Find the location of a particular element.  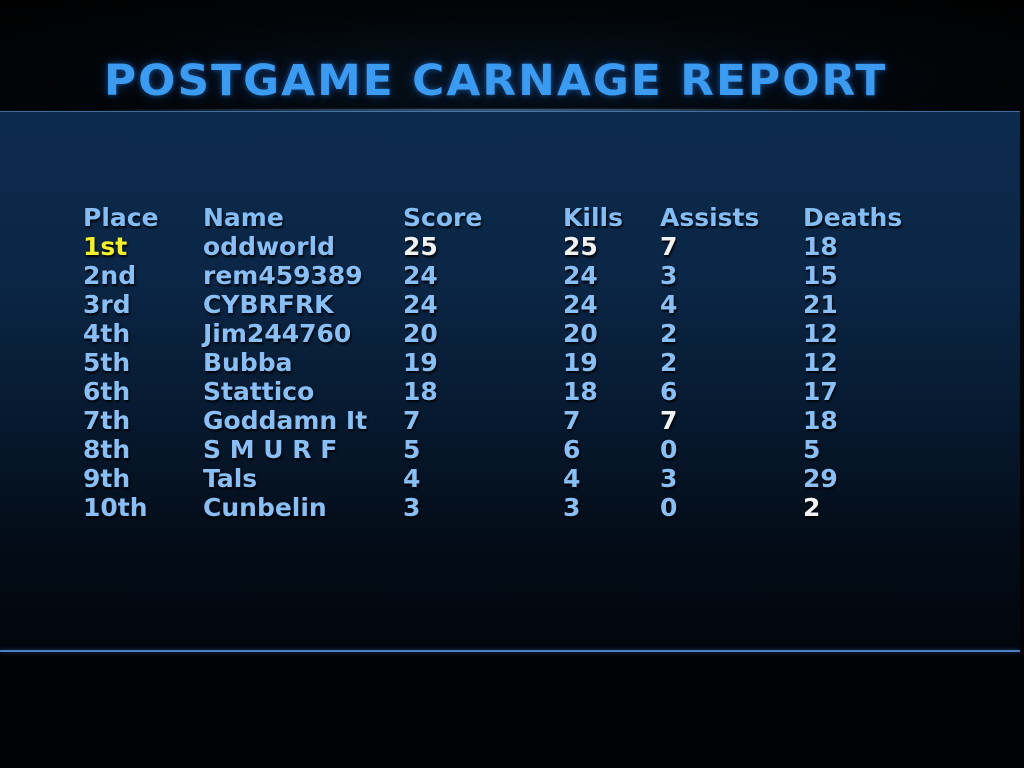

deaths: 29 is located at coordinates (820, 478).